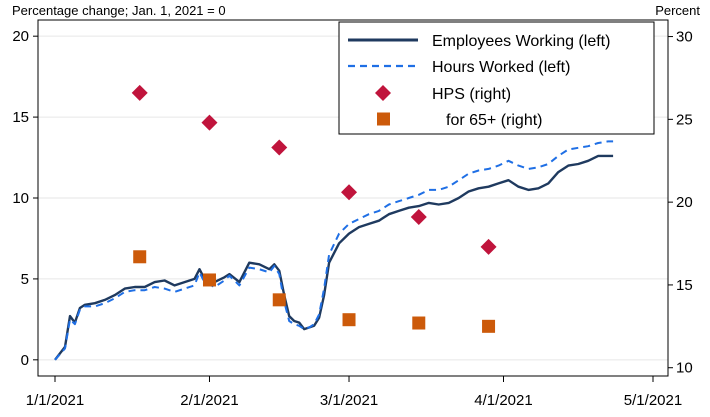 Image resolution: width=710 pixels, height=417 pixels. I want to click on legend-label: HPS (right), so click(471, 94).